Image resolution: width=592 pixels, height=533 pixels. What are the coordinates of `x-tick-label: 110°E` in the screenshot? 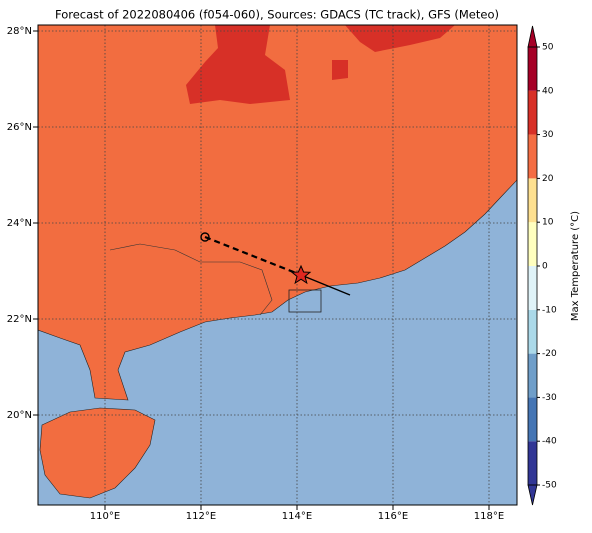 It's located at (105, 516).